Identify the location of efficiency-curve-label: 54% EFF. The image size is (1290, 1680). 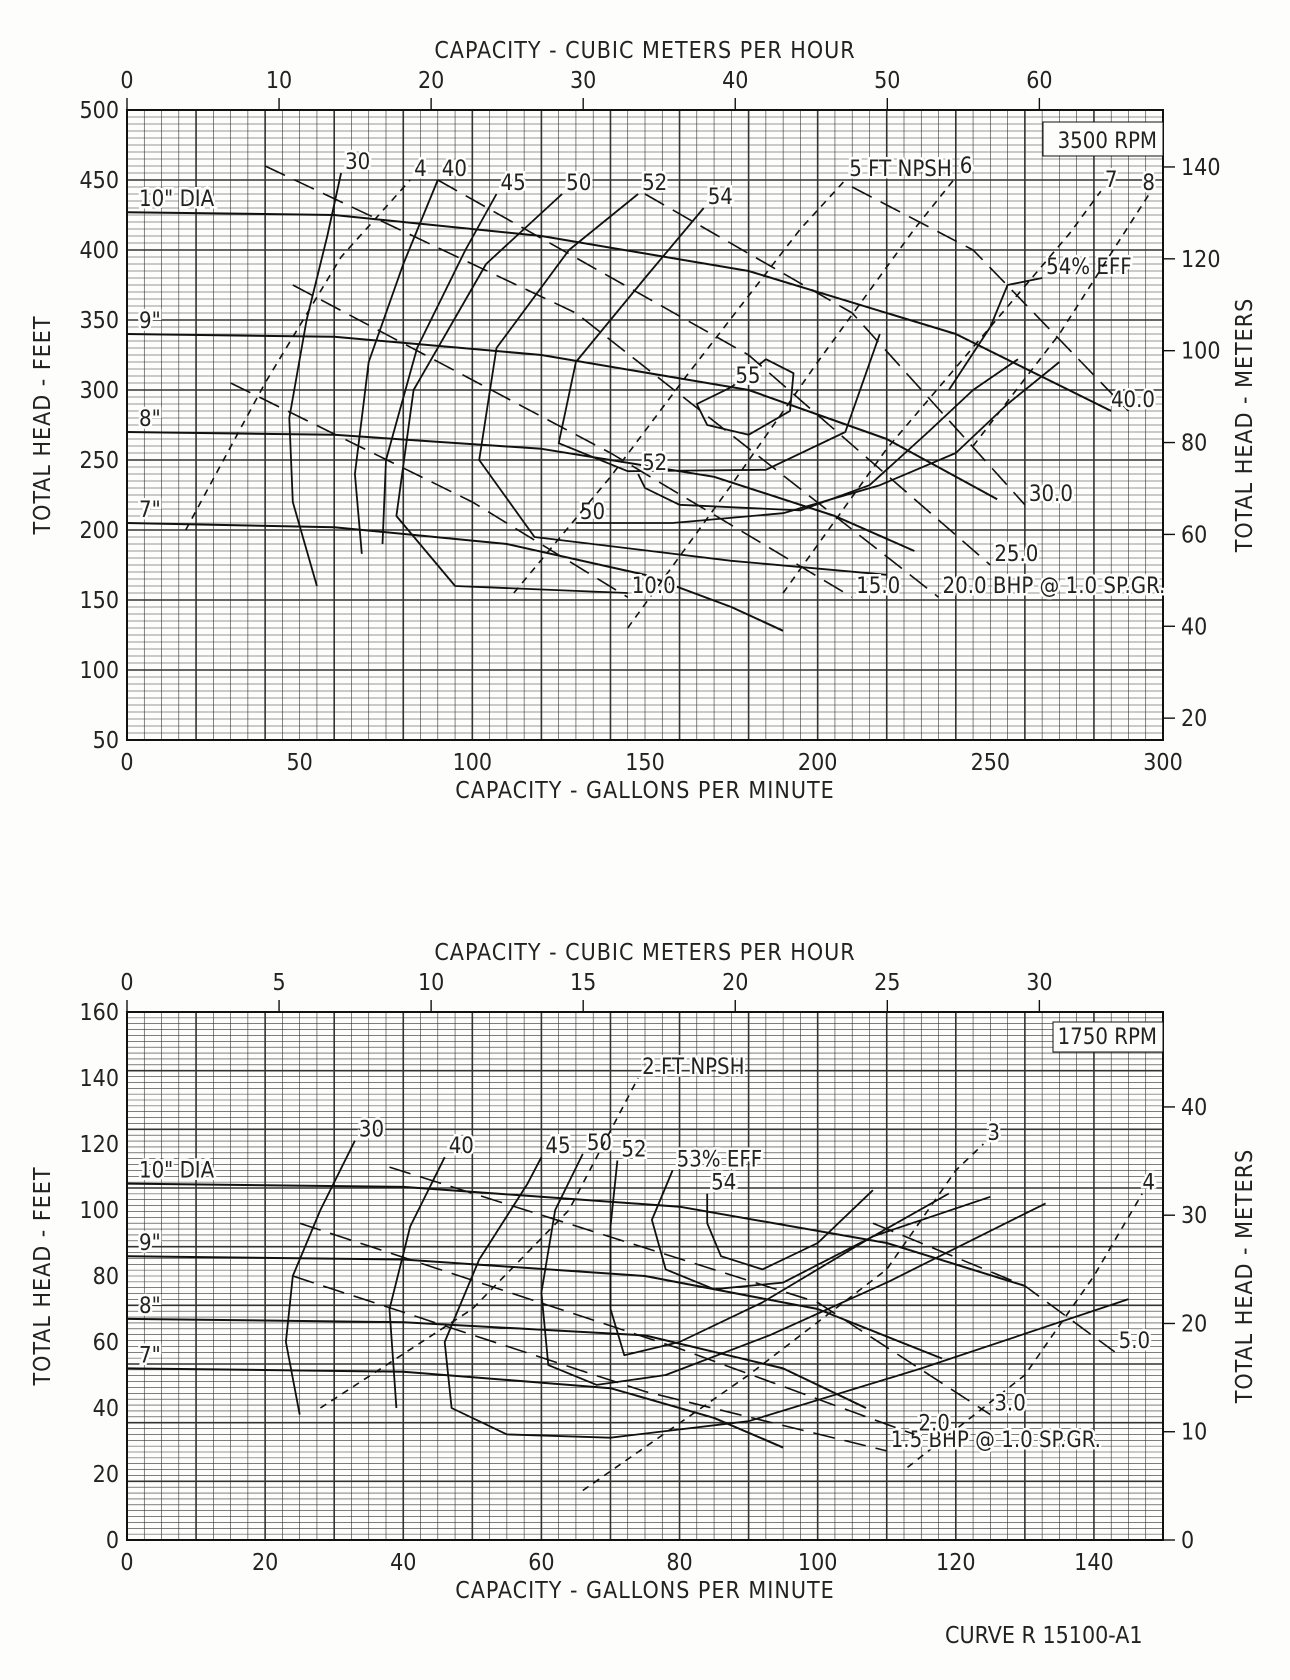
(1089, 267).